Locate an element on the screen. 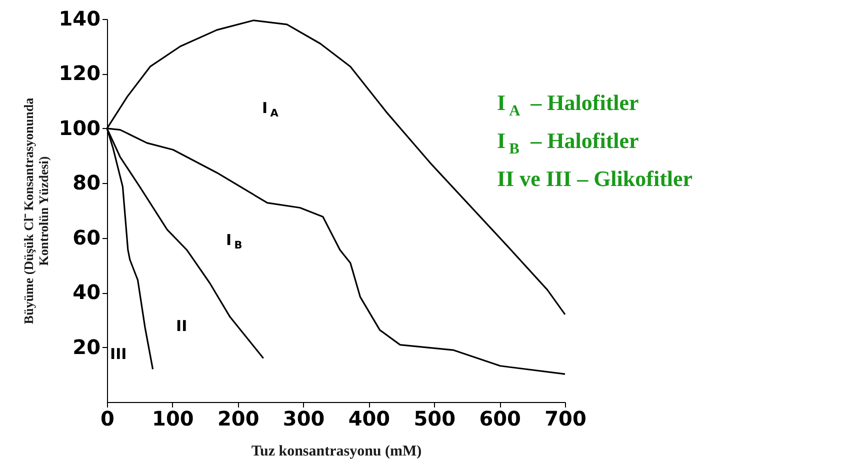 Image resolution: width=851 pixels, height=473 pixels. y-tick-label: 40 is located at coordinates (86, 292).